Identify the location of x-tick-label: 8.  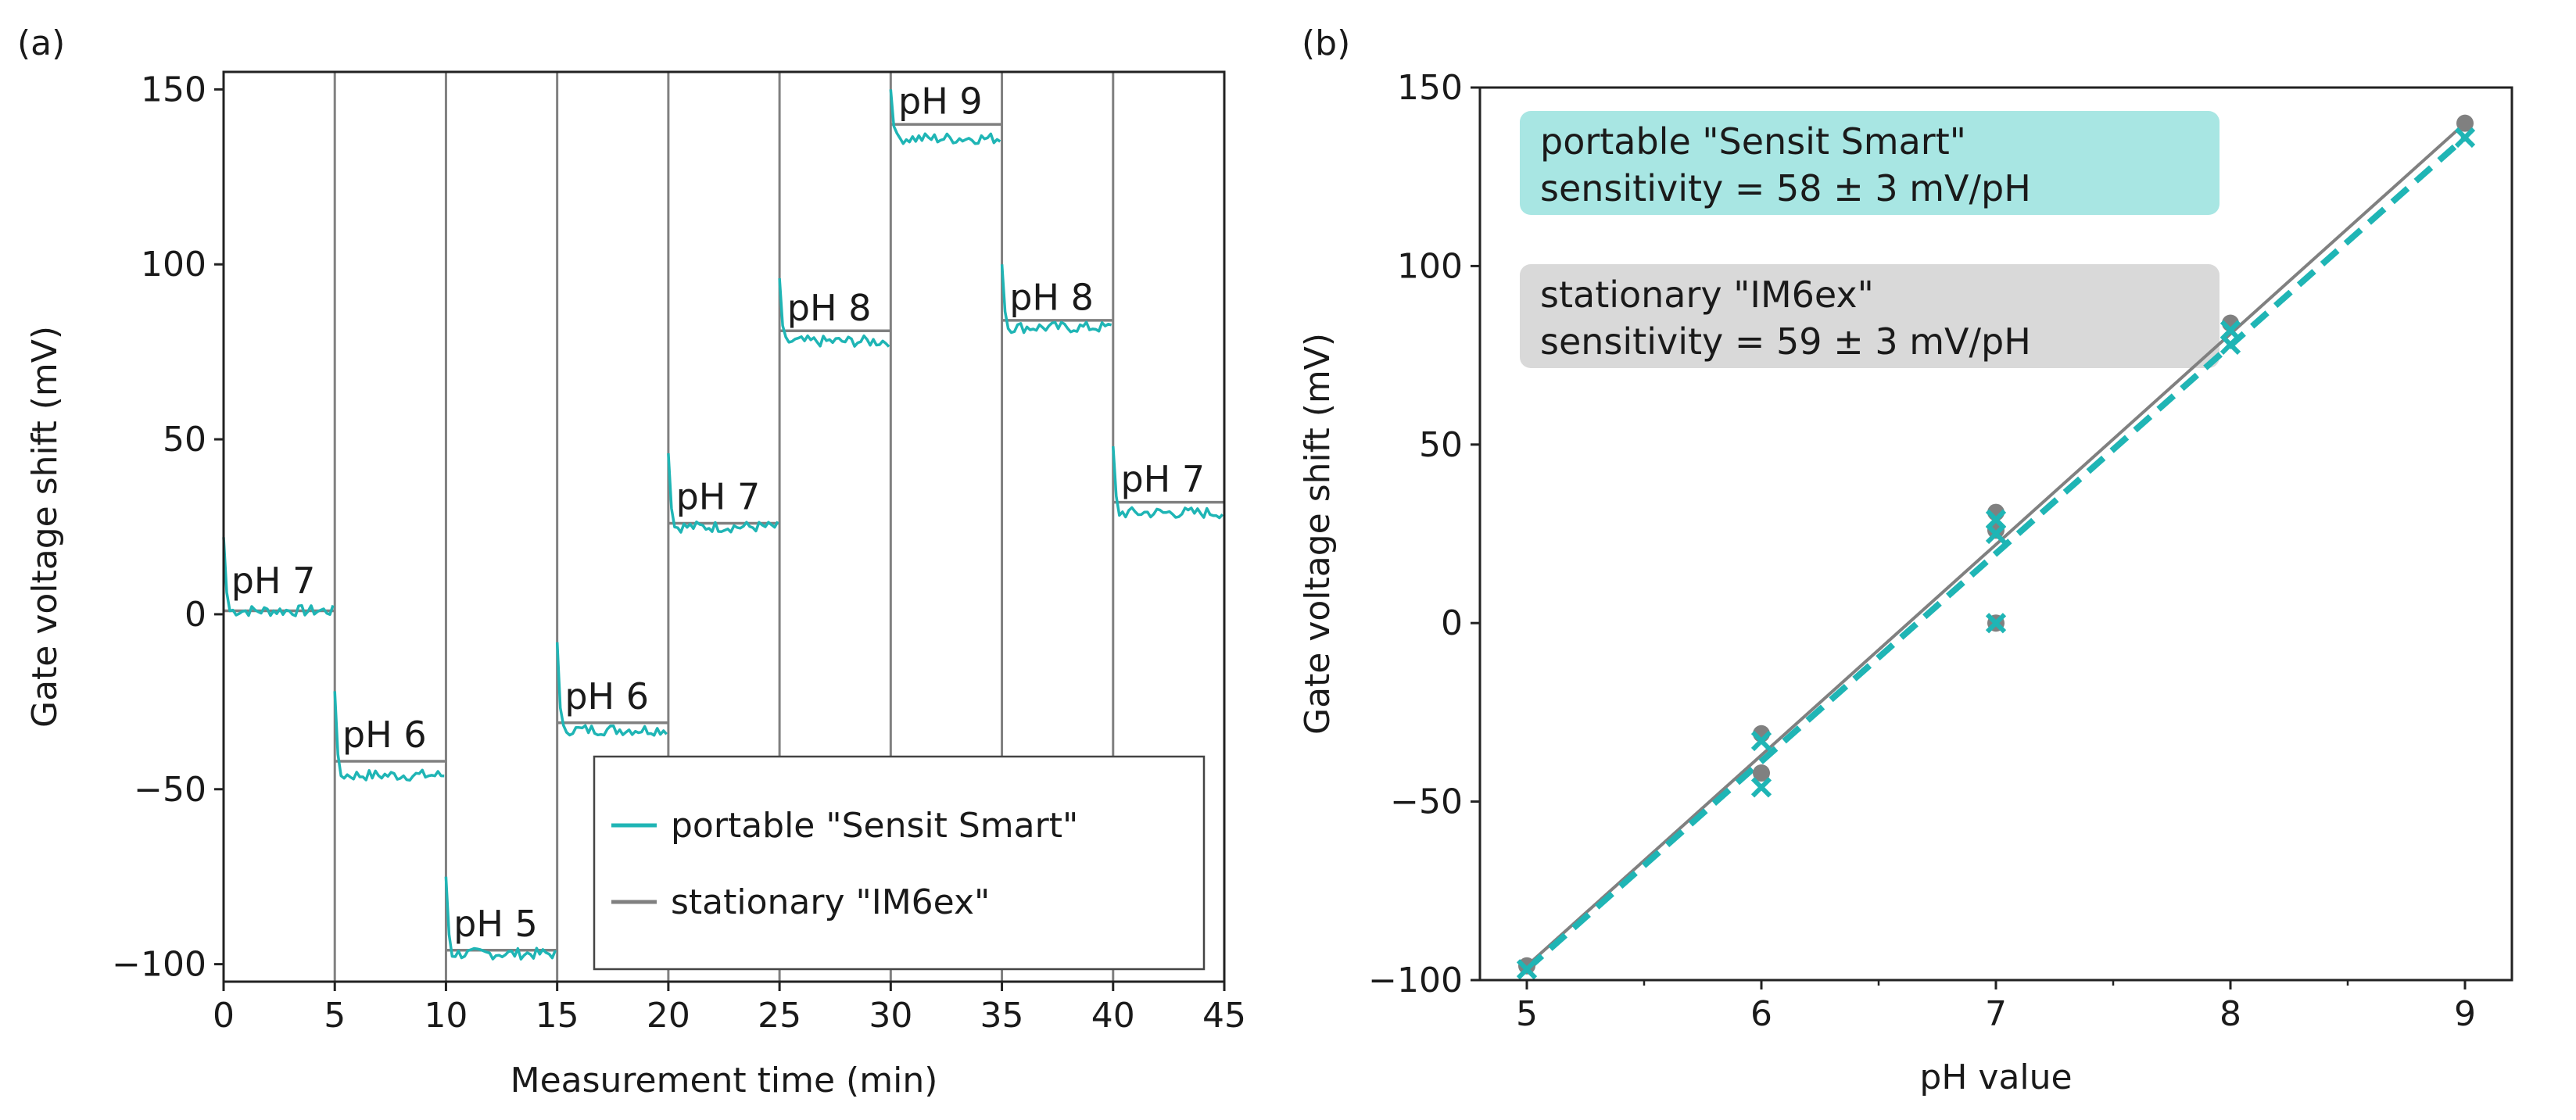
(2230, 1014).